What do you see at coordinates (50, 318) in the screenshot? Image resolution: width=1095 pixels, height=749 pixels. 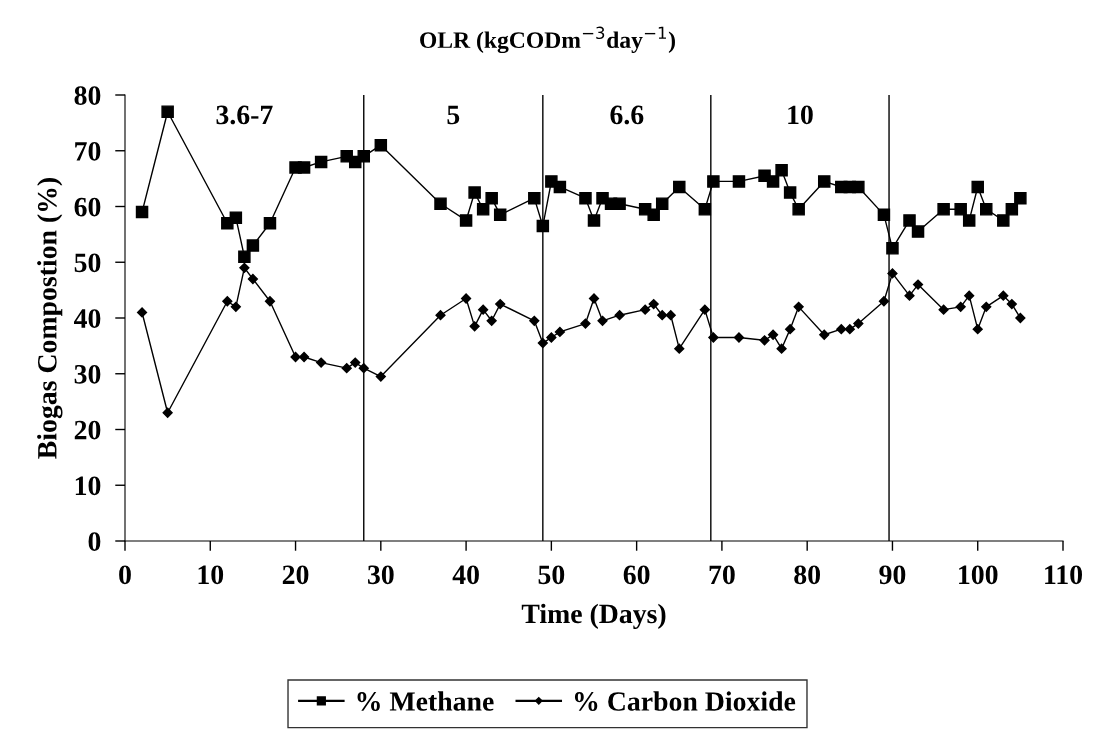 I see `y-axis-title: Biogas Compostion (%)` at bounding box center [50, 318].